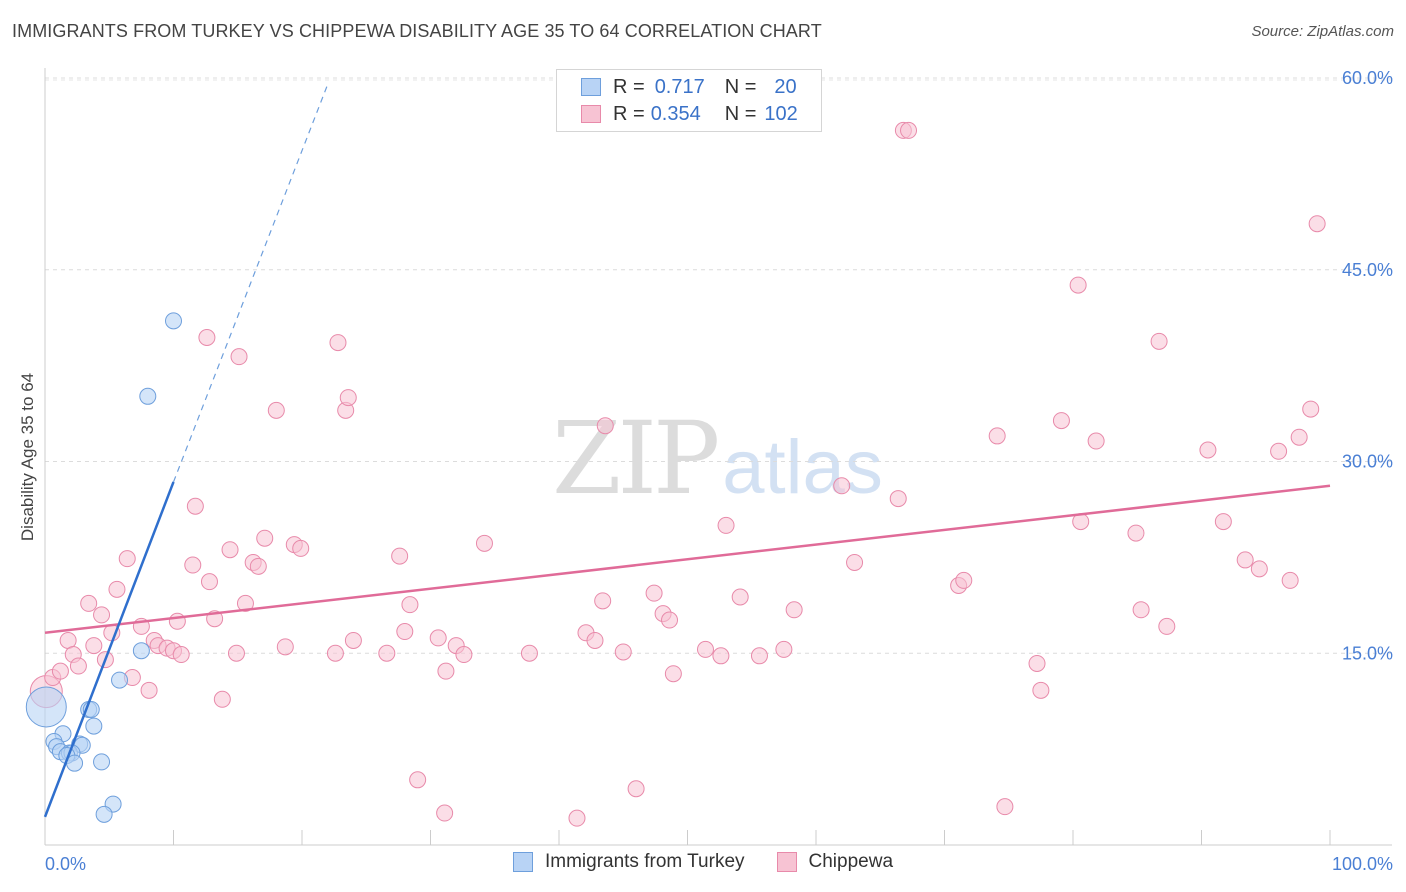 The height and width of the screenshot is (892, 1406). I want to click on series-legend-turkey: Immigrants from Turkey, so click(628, 862).